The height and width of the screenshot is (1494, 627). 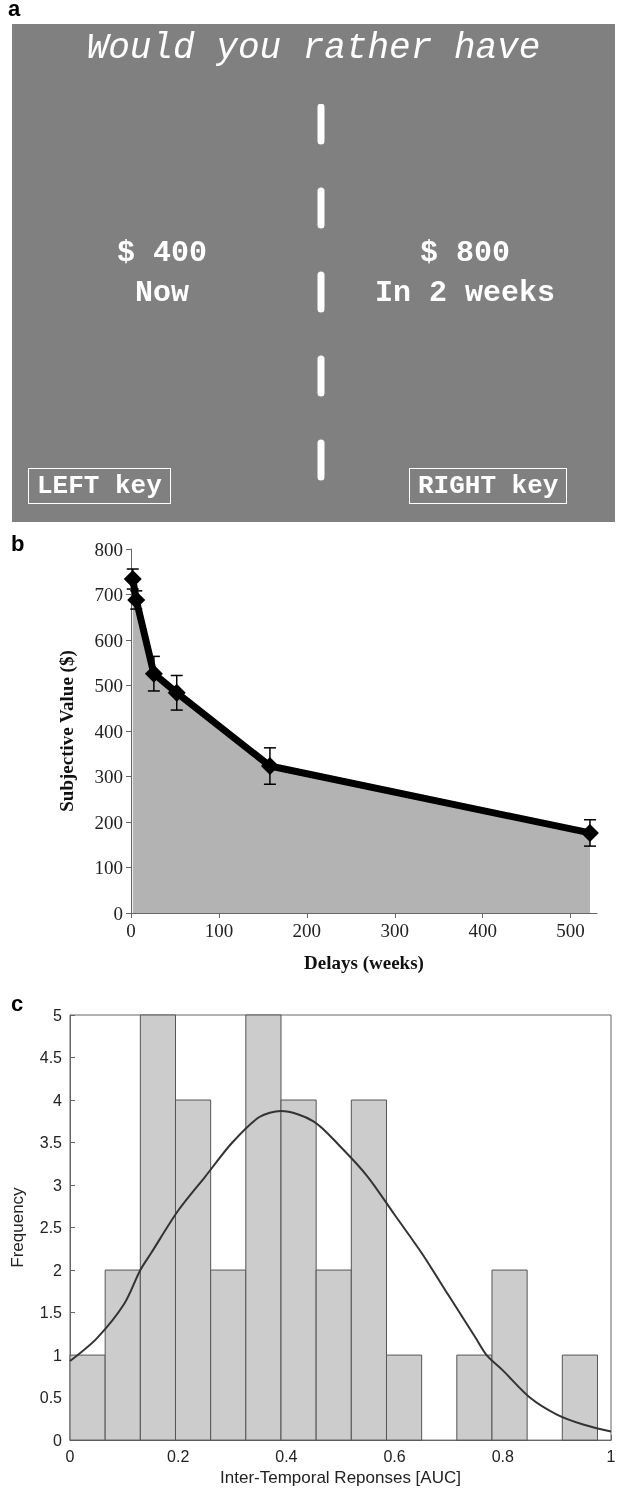 What do you see at coordinates (51, 1313) in the screenshot?
I see `y-tick-label: 1.5` at bounding box center [51, 1313].